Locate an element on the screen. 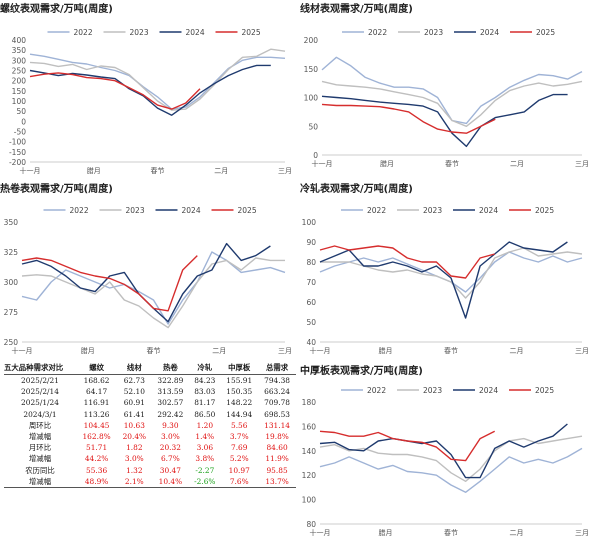  table-cell: 5.2% is located at coordinates (239, 459).